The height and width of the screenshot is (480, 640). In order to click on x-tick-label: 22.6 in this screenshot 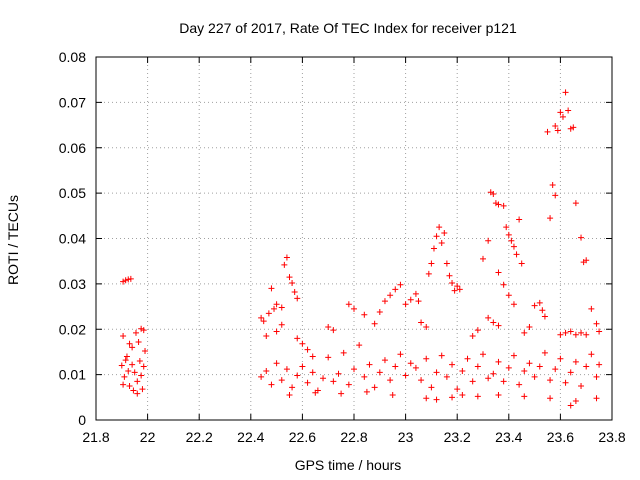, I will do `click(302, 437)`.